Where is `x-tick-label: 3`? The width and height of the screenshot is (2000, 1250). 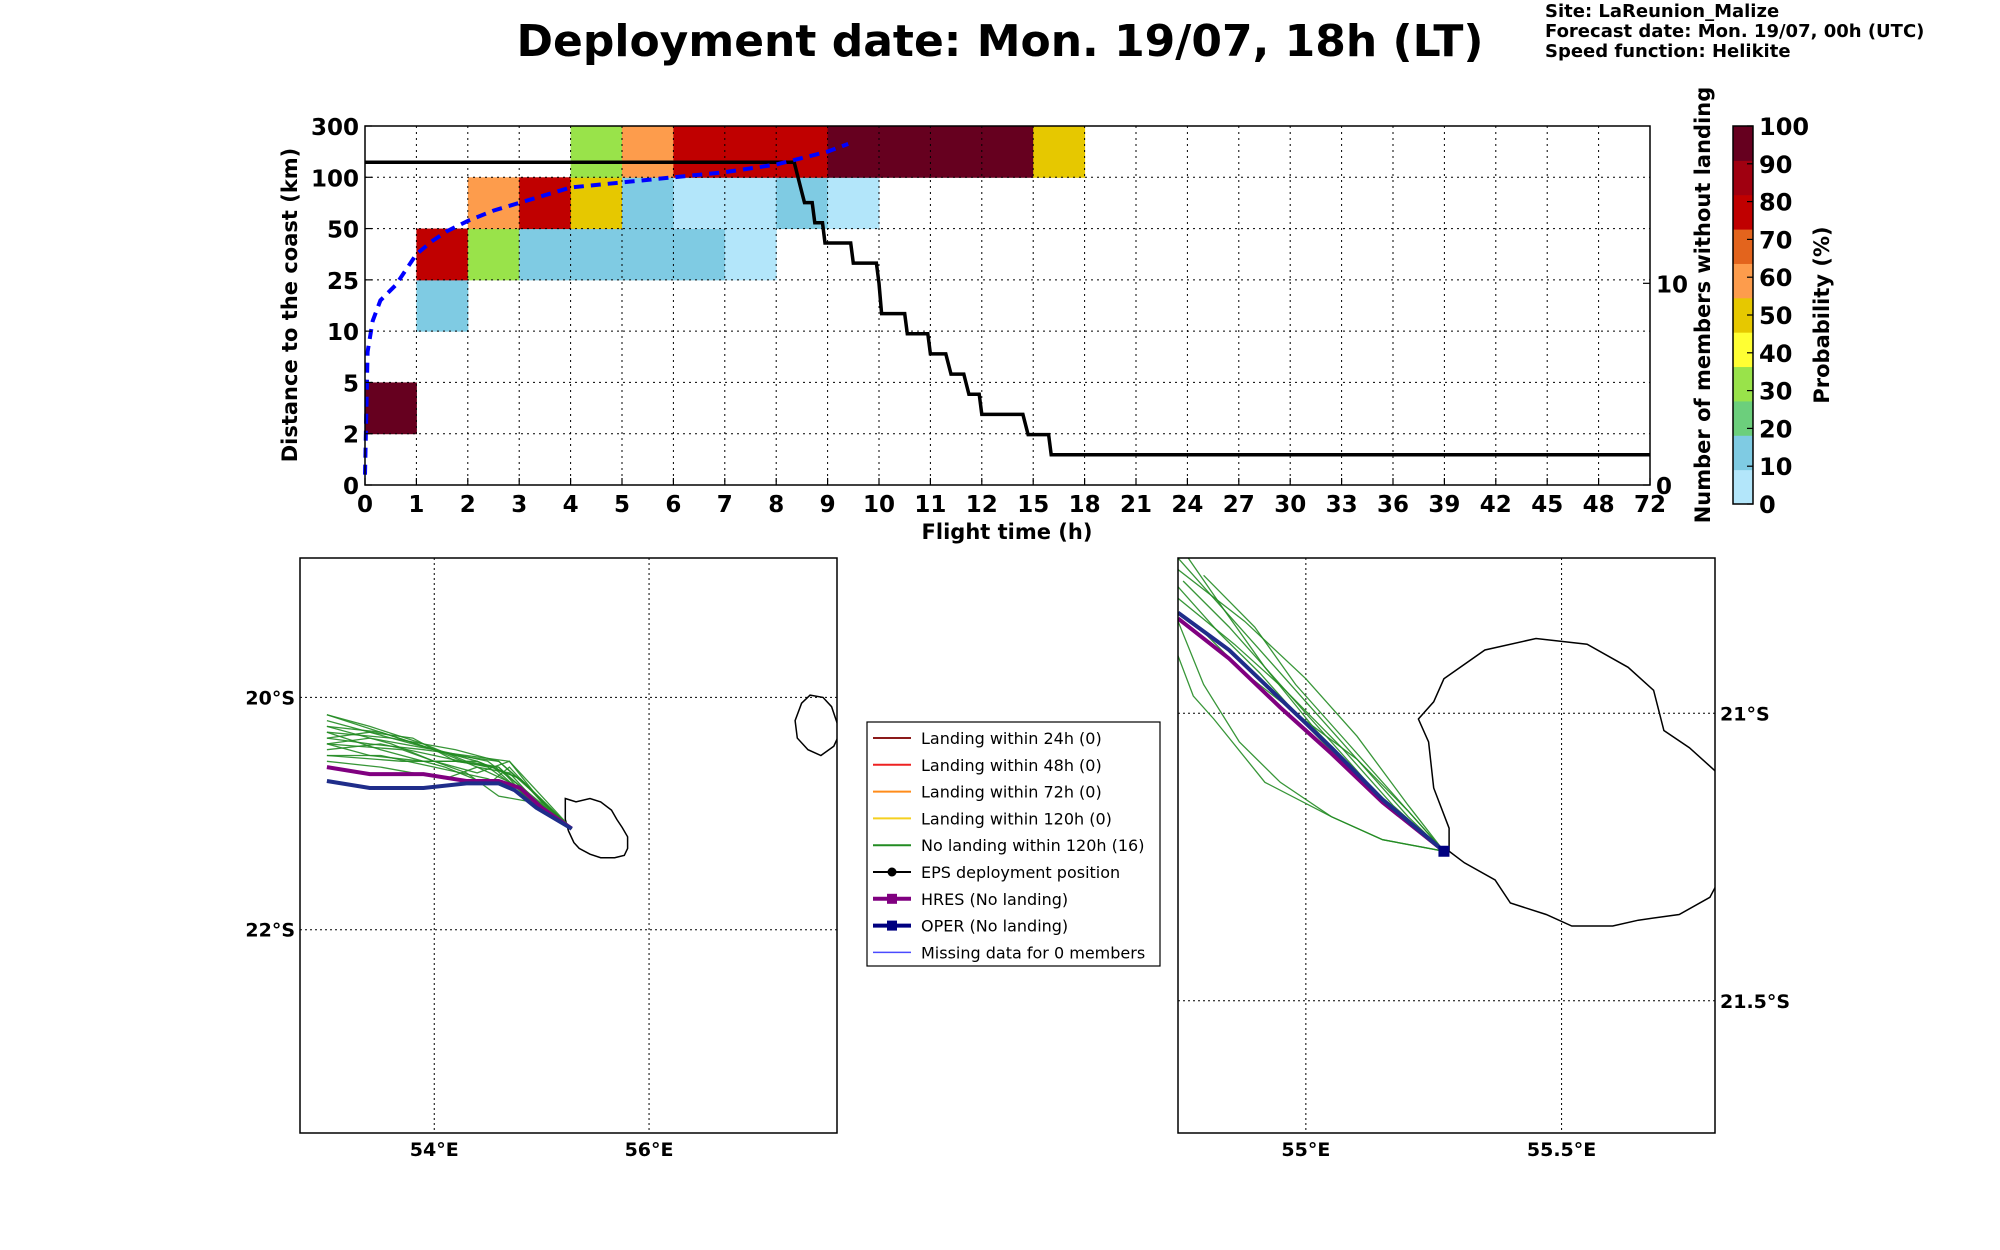 x-tick-label: 3 is located at coordinates (519, 505).